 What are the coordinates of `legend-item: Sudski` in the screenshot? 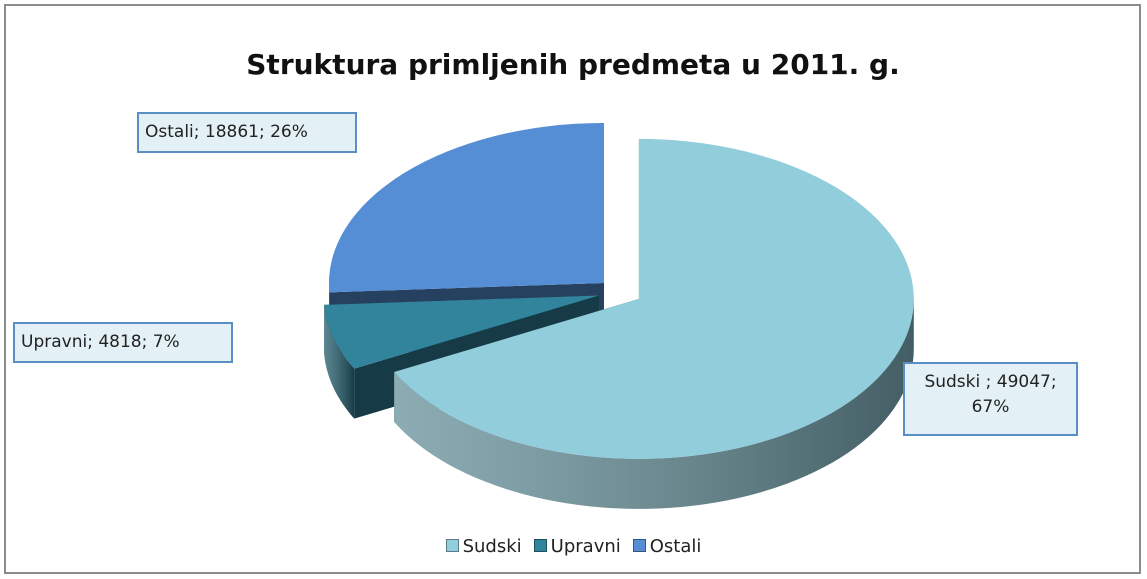 It's located at (483, 546).